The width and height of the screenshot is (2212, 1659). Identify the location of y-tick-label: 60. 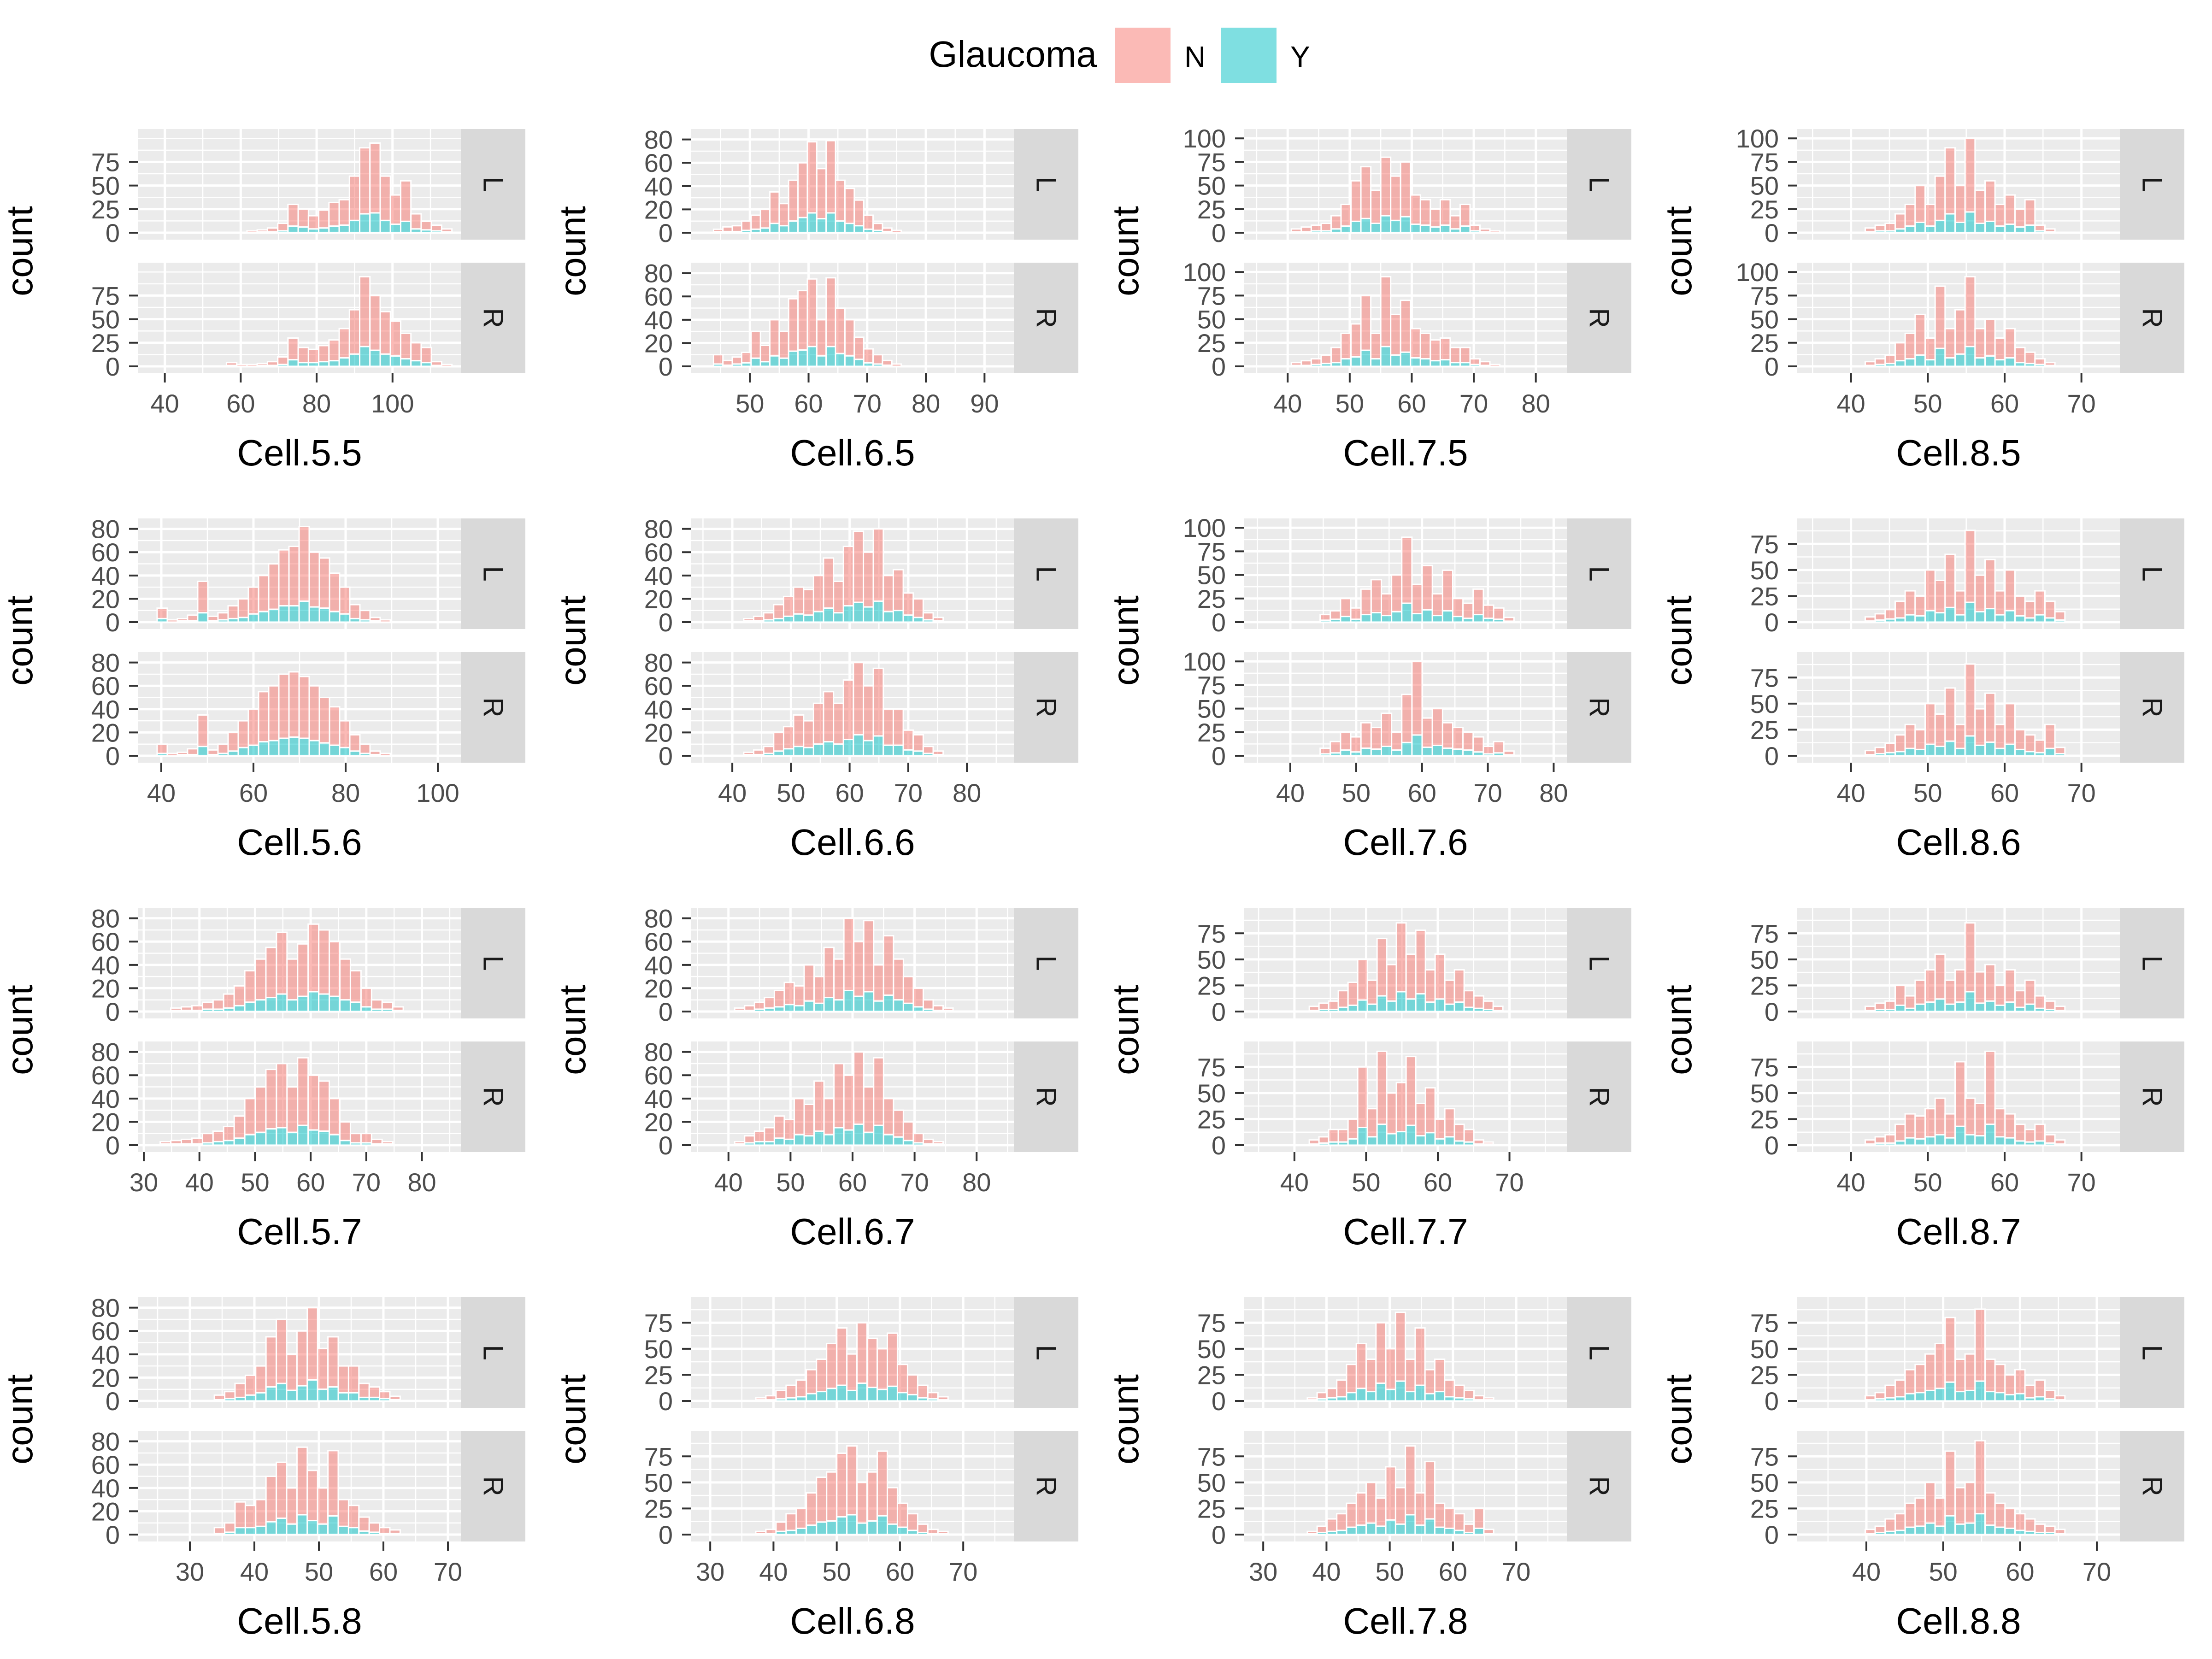
(658, 941).